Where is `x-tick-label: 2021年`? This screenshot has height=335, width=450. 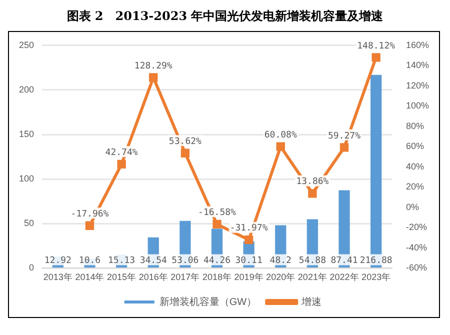 x-tick-label: 2021年 is located at coordinates (312, 277).